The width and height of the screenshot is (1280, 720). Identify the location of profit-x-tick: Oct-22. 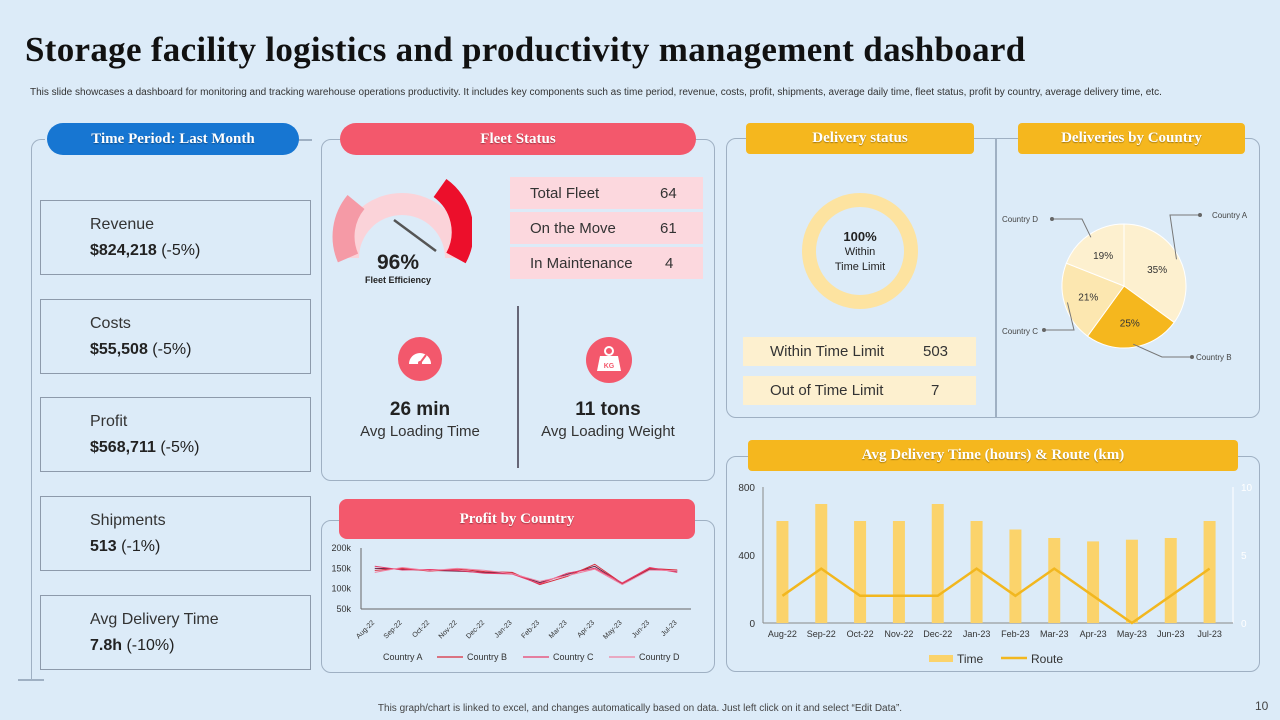
(421, 629).